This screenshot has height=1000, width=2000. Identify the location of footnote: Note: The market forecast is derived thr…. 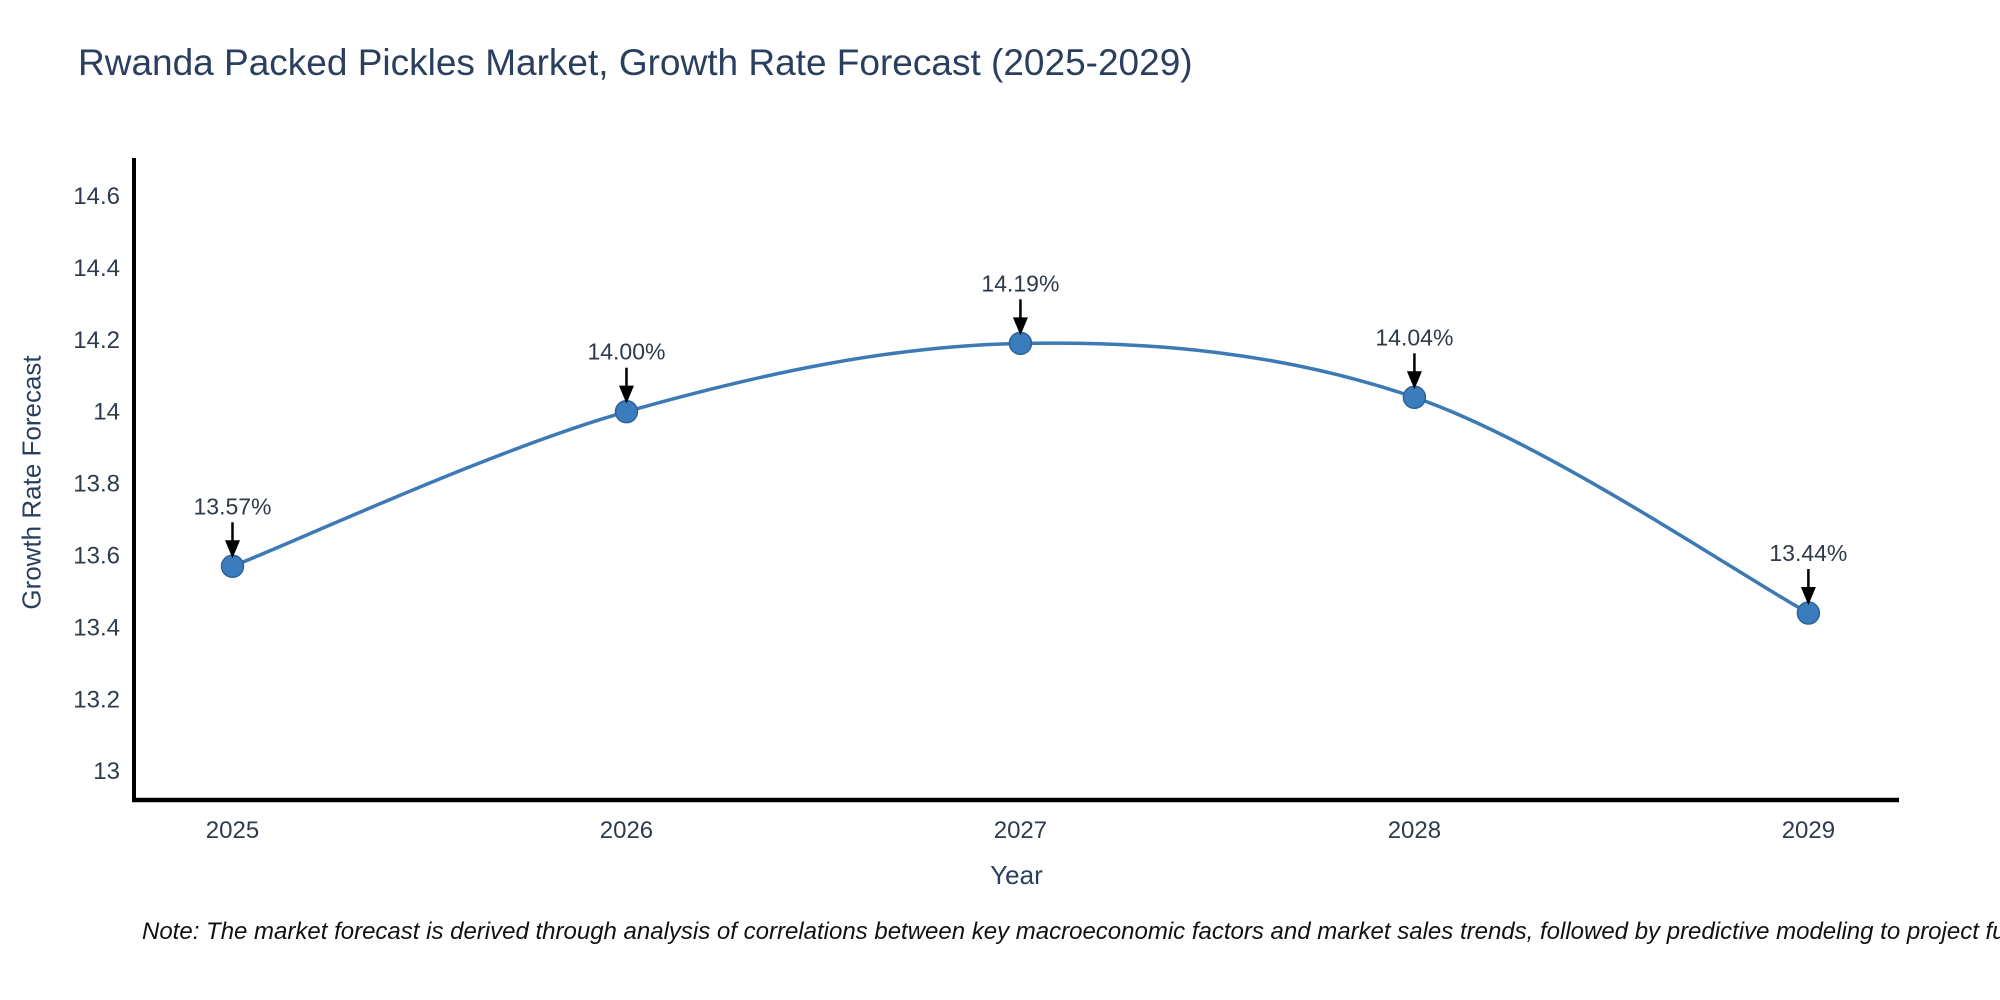
(1071, 931).